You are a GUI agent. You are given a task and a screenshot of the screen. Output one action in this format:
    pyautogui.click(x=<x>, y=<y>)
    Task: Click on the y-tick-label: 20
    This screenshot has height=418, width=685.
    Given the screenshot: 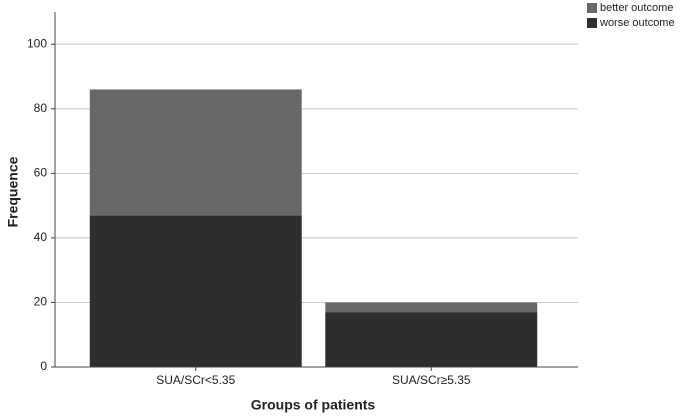 What is the action you would take?
    pyautogui.click(x=41, y=302)
    